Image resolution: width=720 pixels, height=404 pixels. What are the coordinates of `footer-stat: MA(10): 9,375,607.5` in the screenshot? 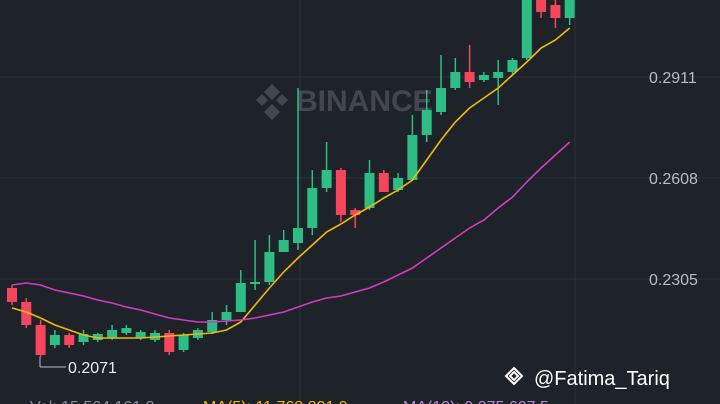 It's located at (476, 401).